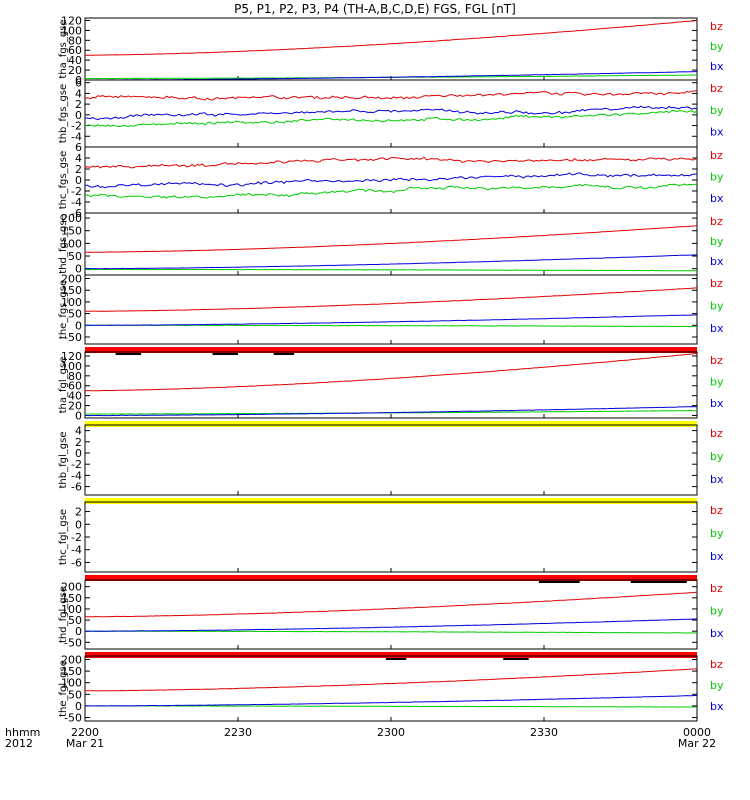  I want to click on y-axis-label: thc_fgl_gse, so click(63, 537).